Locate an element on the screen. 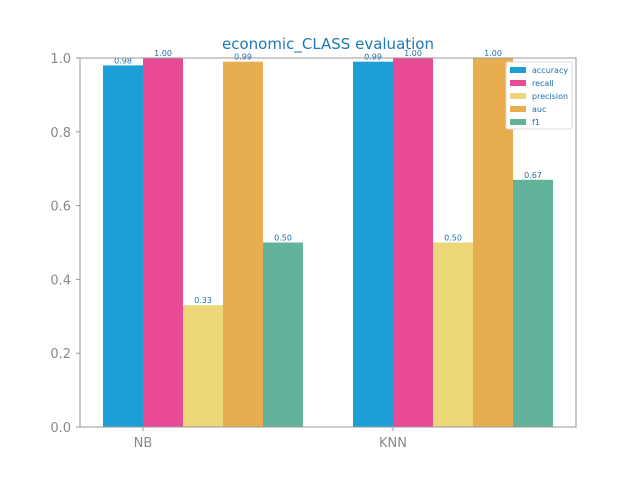  legend-label-auc: auc is located at coordinates (539, 109).